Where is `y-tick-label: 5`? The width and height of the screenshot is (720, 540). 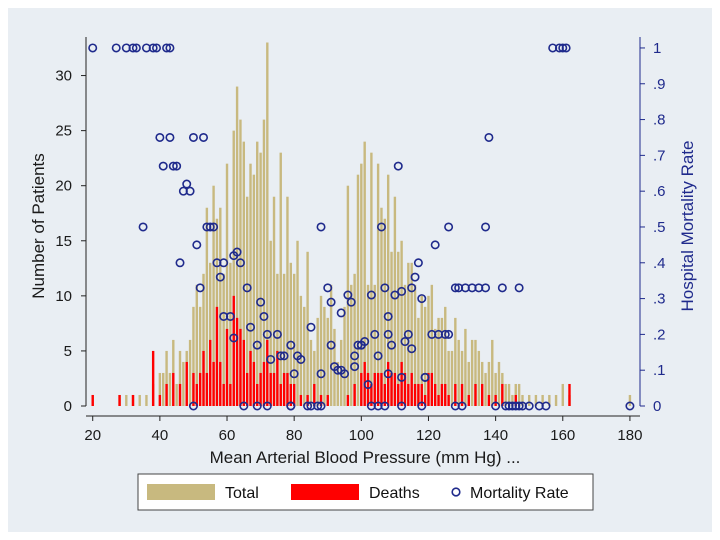
y-tick-label: 5 is located at coordinates (68, 351).